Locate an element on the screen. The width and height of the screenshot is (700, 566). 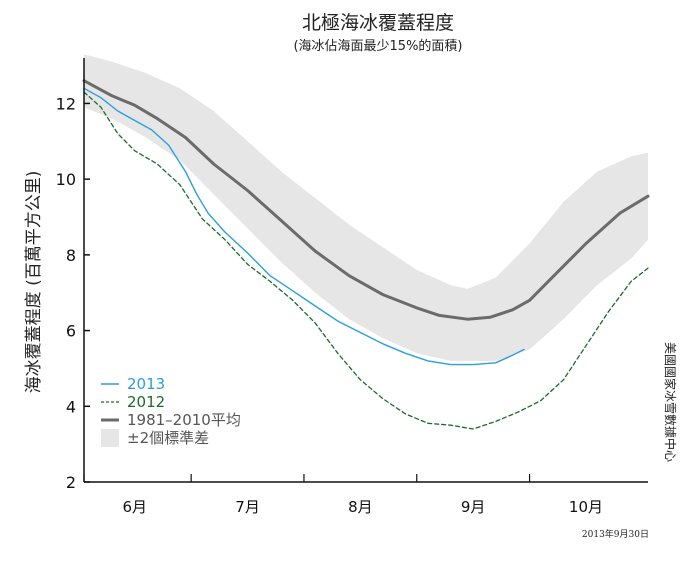
chart-subtitle: (海冰佔海面最少15%的面積) is located at coordinates (377, 46).